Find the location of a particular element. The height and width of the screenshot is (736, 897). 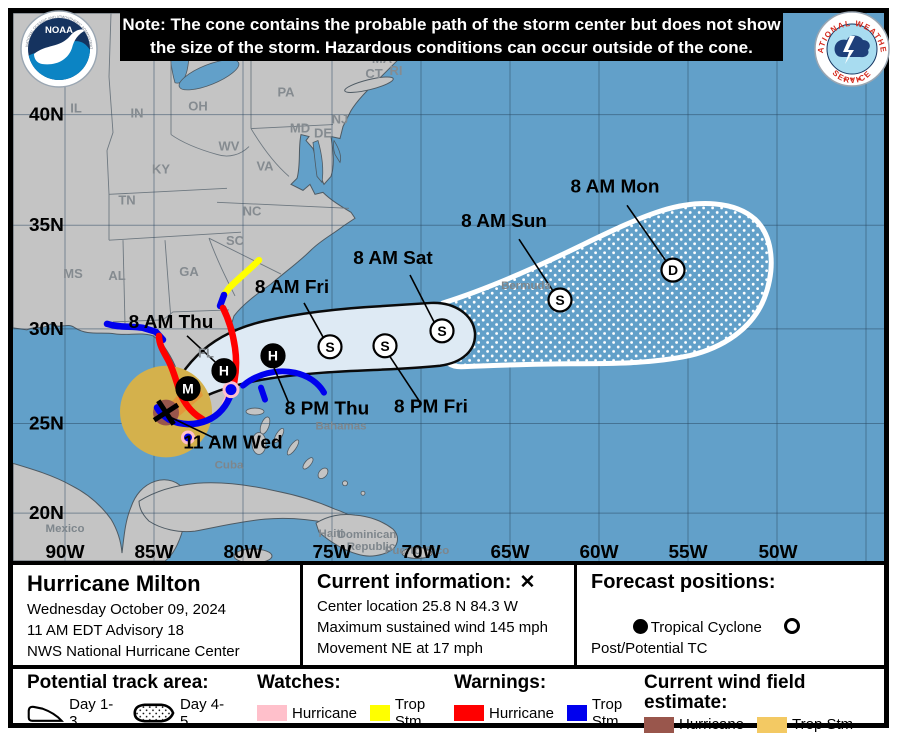

key-west-warning is located at coordinates (188, 437).